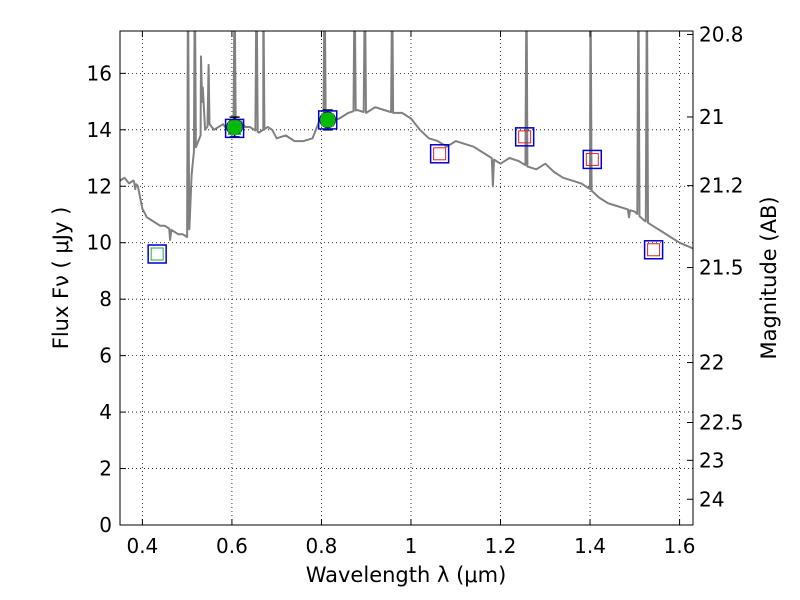 The image size is (800, 600). I want to click on y-tick-label: 16, so click(99, 73).